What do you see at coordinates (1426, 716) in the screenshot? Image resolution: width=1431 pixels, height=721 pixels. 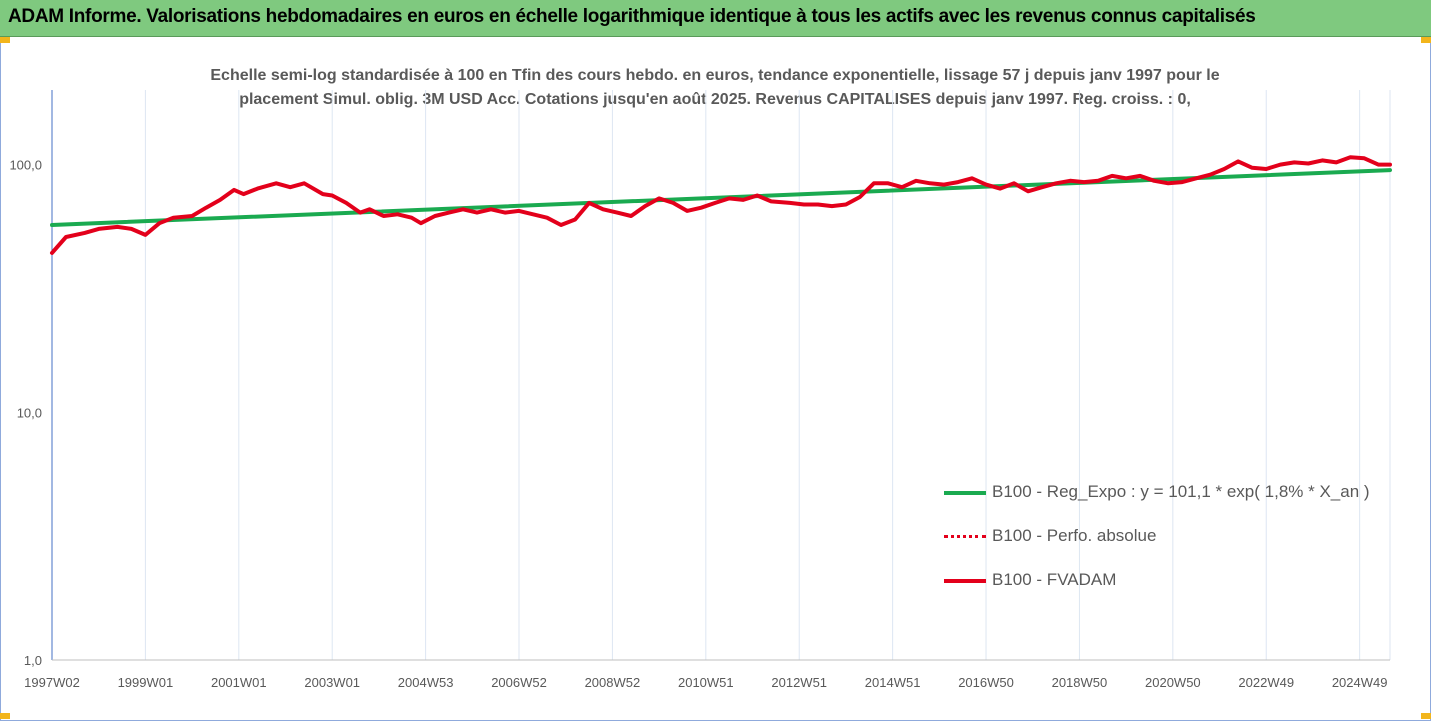 I see `corner-marker-bottom-right` at bounding box center [1426, 716].